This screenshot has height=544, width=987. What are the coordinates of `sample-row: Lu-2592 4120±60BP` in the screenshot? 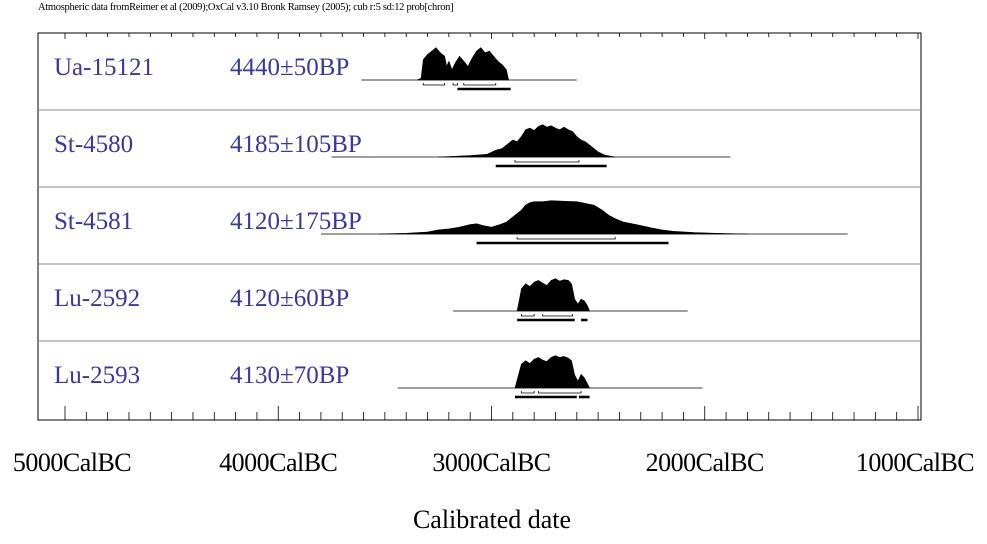 It's located at (479, 292).